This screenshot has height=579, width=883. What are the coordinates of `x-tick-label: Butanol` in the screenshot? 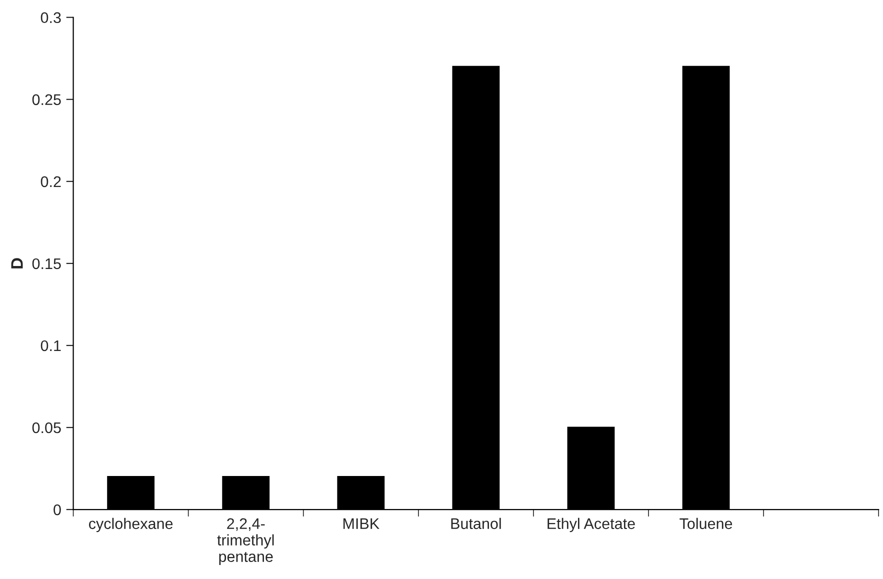 It's located at (476, 524).